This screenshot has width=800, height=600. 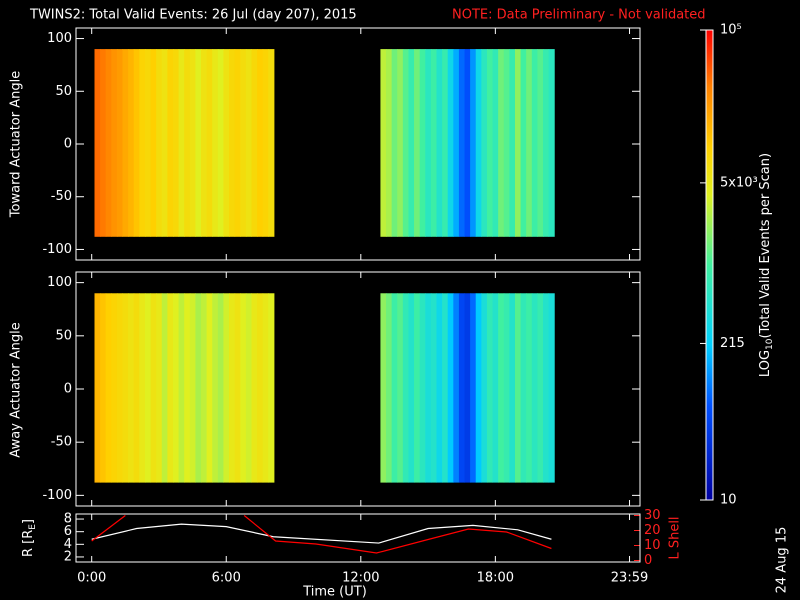 I want to click on y-tick-label: 8, so click(x=68, y=519).